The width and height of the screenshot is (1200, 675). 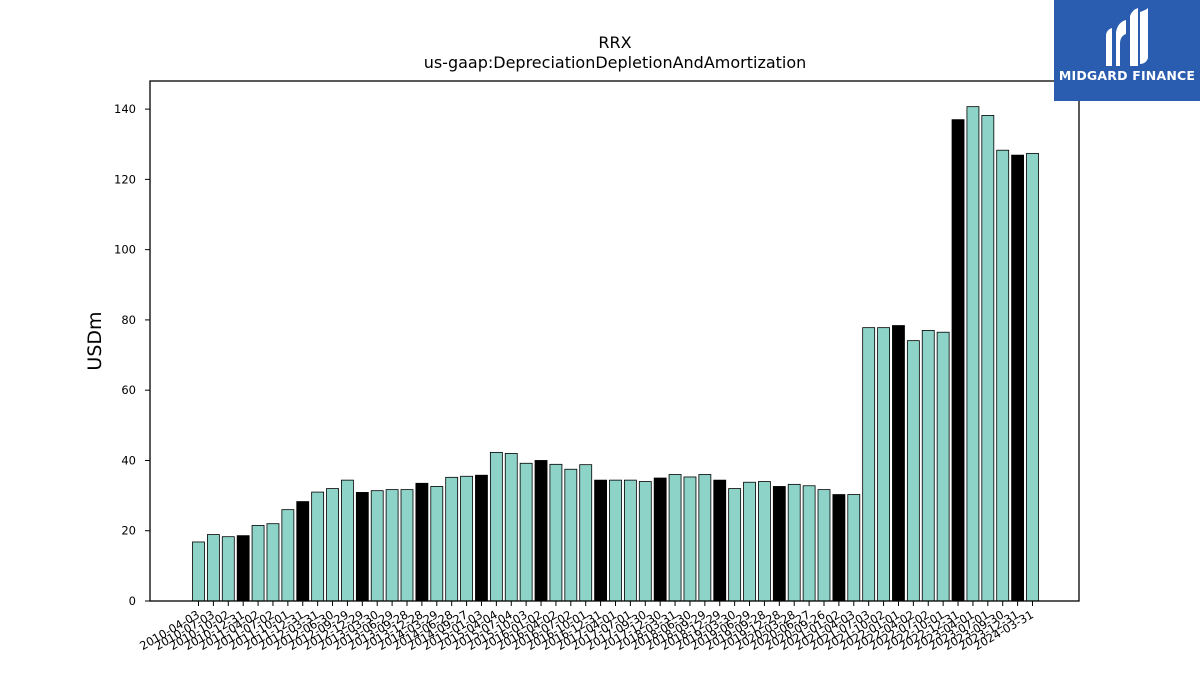 What do you see at coordinates (95, 340) in the screenshot?
I see `y-axis-label: USDm` at bounding box center [95, 340].